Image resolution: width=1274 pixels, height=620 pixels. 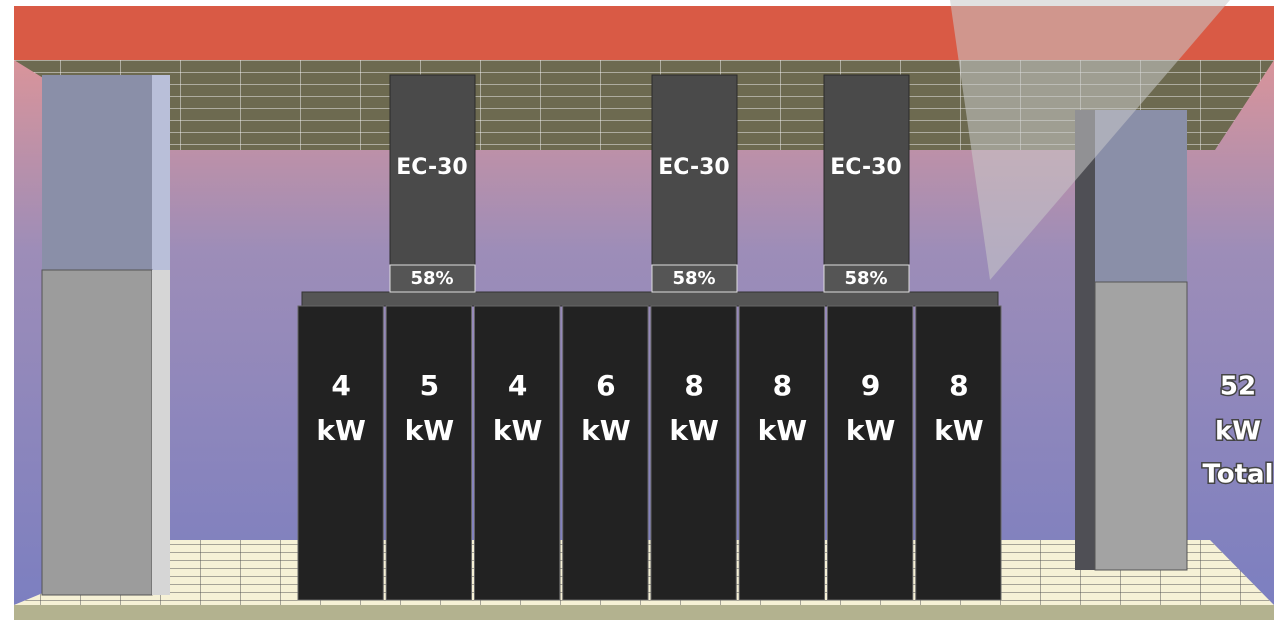 I want to click on total-label: 52 kW Total, so click(x=1237, y=430).